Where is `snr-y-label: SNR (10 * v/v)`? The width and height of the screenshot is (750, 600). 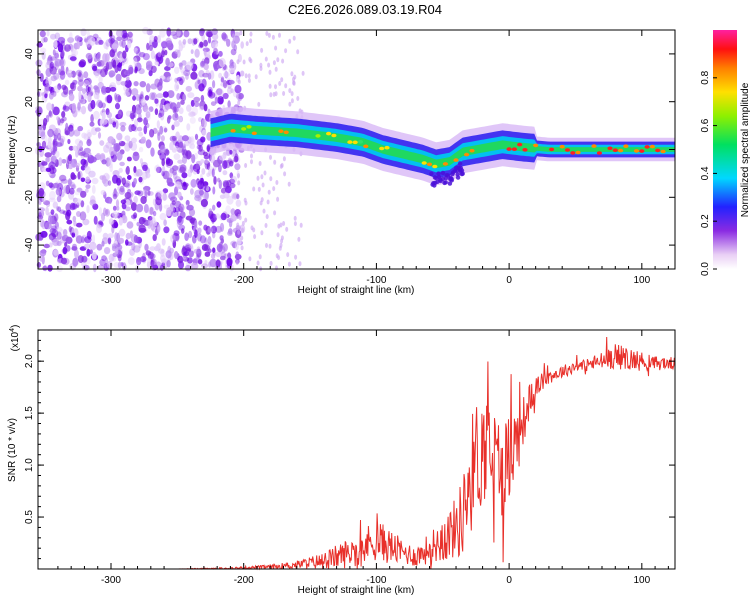 snr-y-label: SNR (10 * v/v) is located at coordinates (12, 450).